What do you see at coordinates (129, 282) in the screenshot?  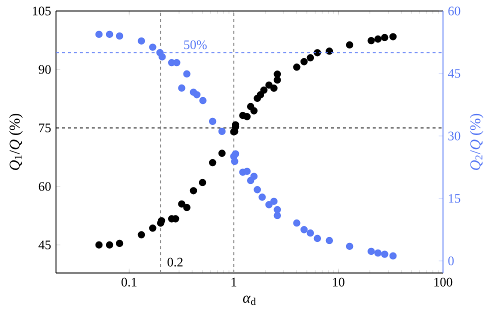 I see `x-tick-label: 0.1` at bounding box center [129, 282].